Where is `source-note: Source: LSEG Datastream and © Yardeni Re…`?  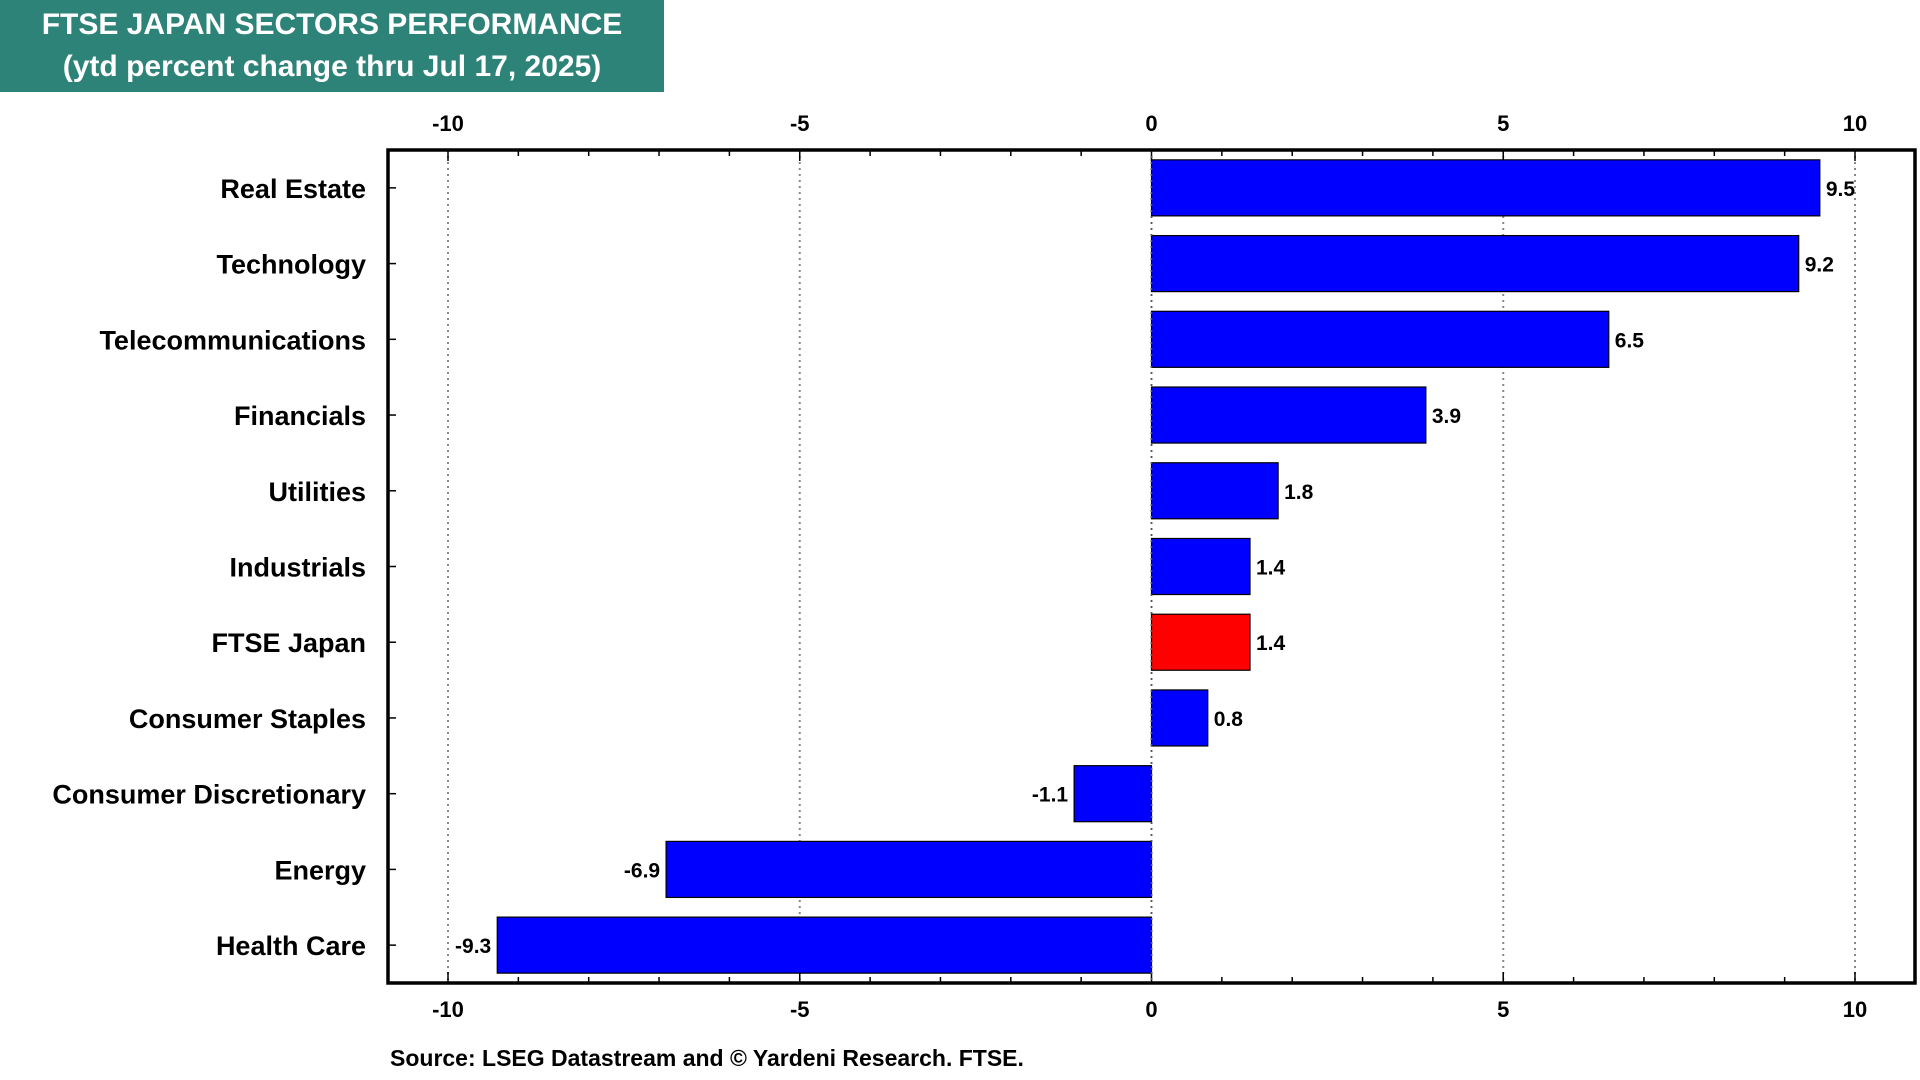 source-note: Source: LSEG Datastream and © Yardeni Re… is located at coordinates (707, 1058).